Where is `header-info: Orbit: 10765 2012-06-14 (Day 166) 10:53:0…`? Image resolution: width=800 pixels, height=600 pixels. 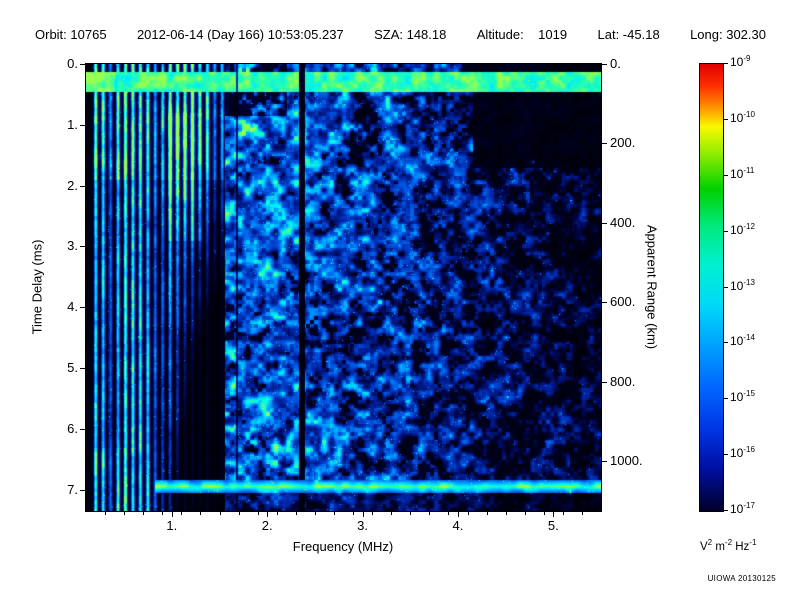
header-info: Orbit: 10765 2012-06-14 (Day 166) 10:53:0… is located at coordinates (400, 34).